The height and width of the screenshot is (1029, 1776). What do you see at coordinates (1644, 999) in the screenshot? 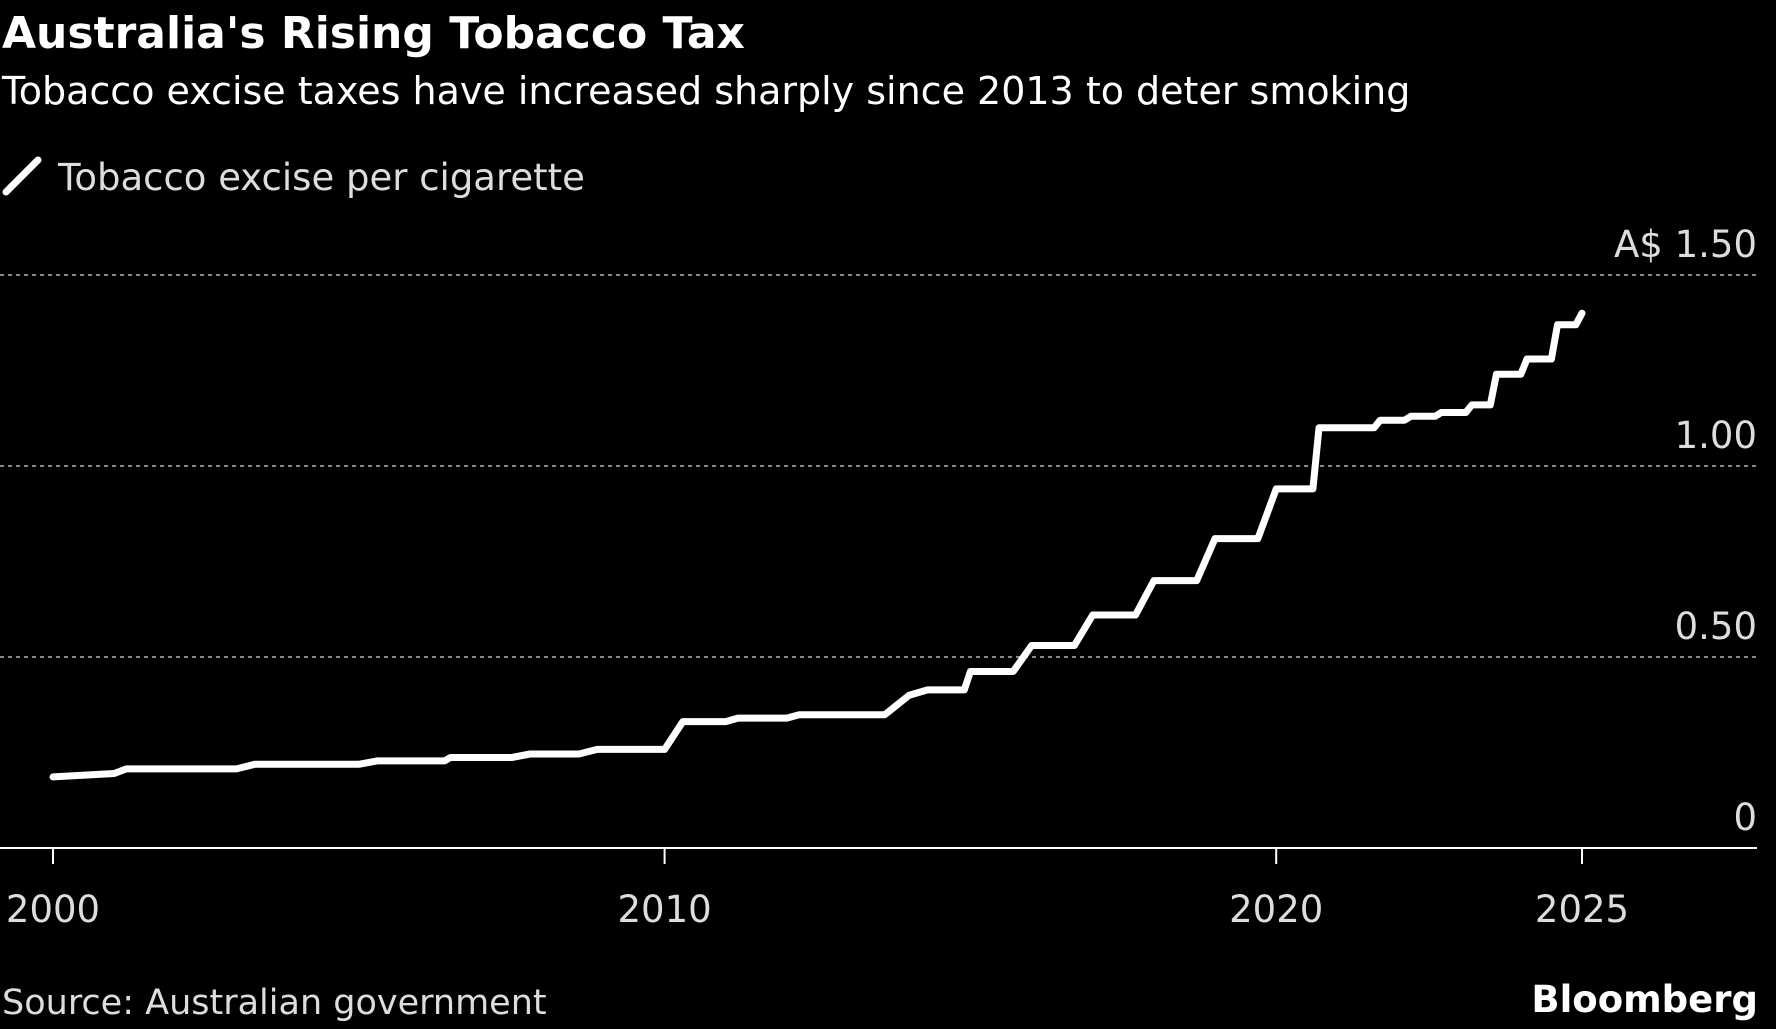
I see `brand: Bloomberg` at bounding box center [1644, 999].